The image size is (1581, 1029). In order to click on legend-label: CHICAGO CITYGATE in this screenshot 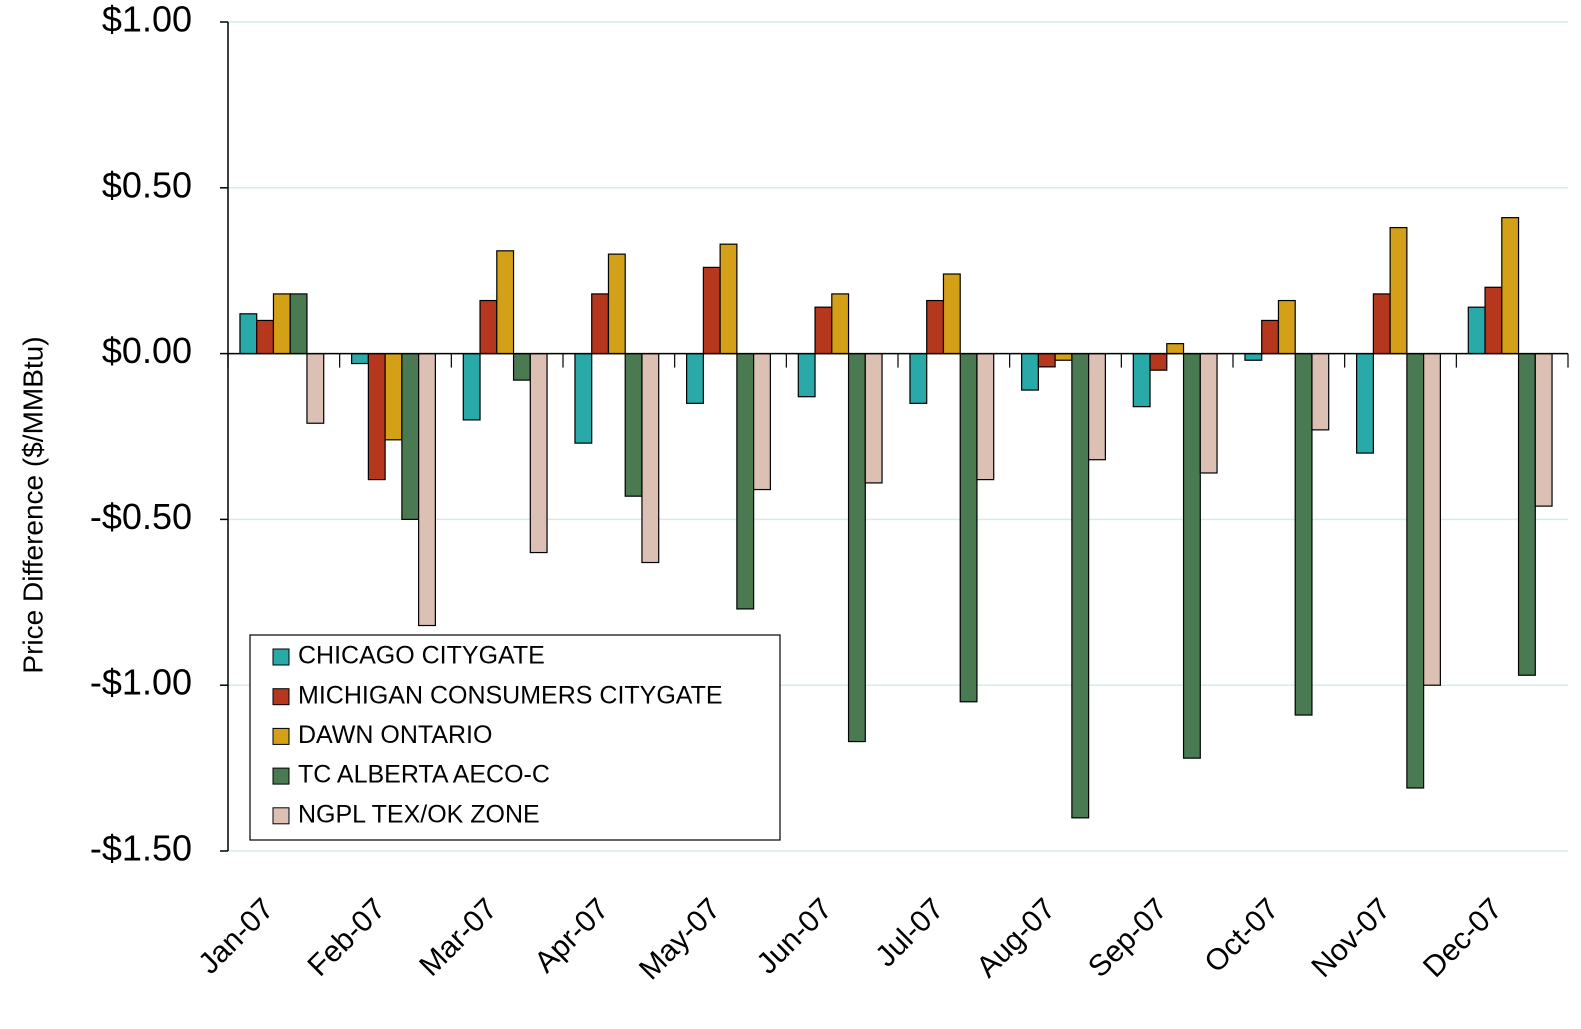, I will do `click(421, 656)`.